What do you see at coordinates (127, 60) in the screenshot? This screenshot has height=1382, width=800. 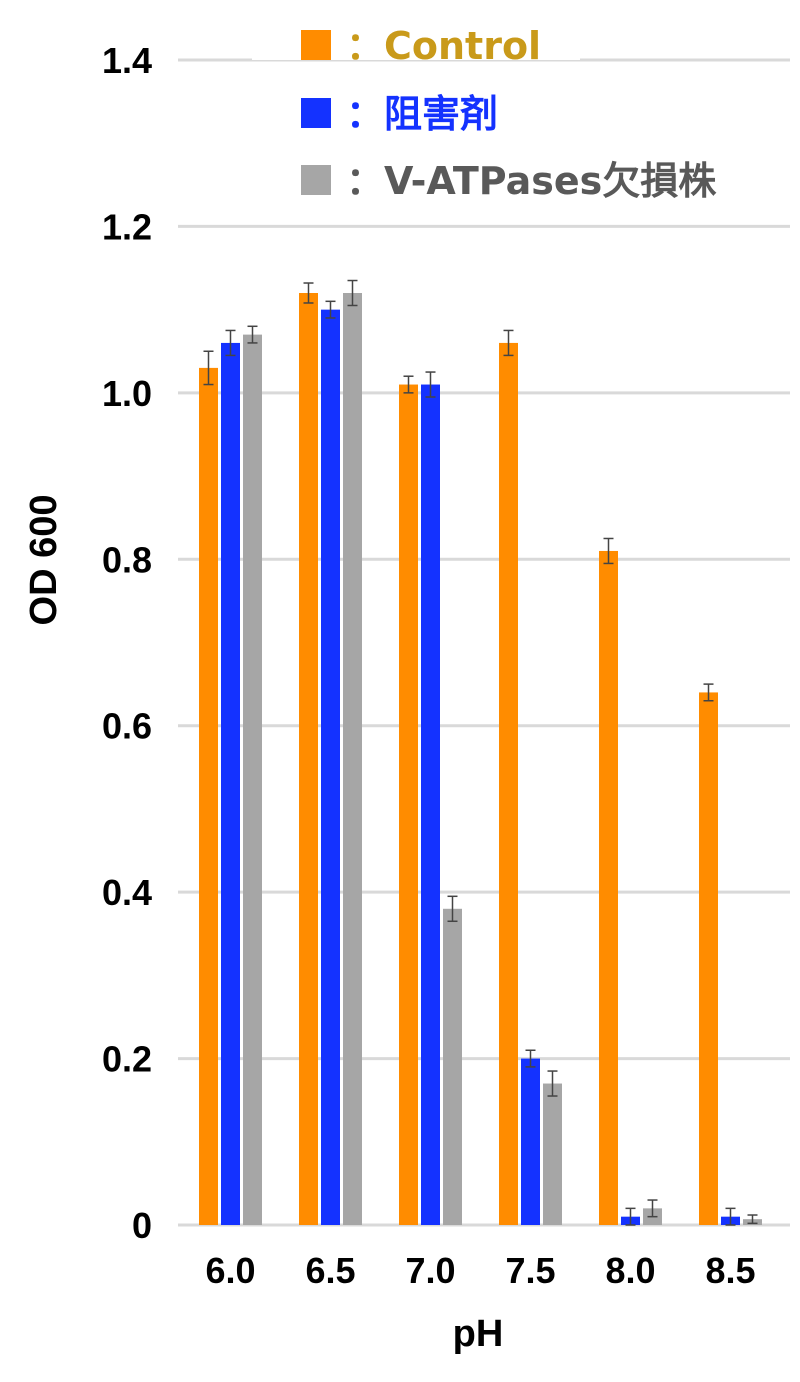 I see `y-tick-label: 1.4` at bounding box center [127, 60].